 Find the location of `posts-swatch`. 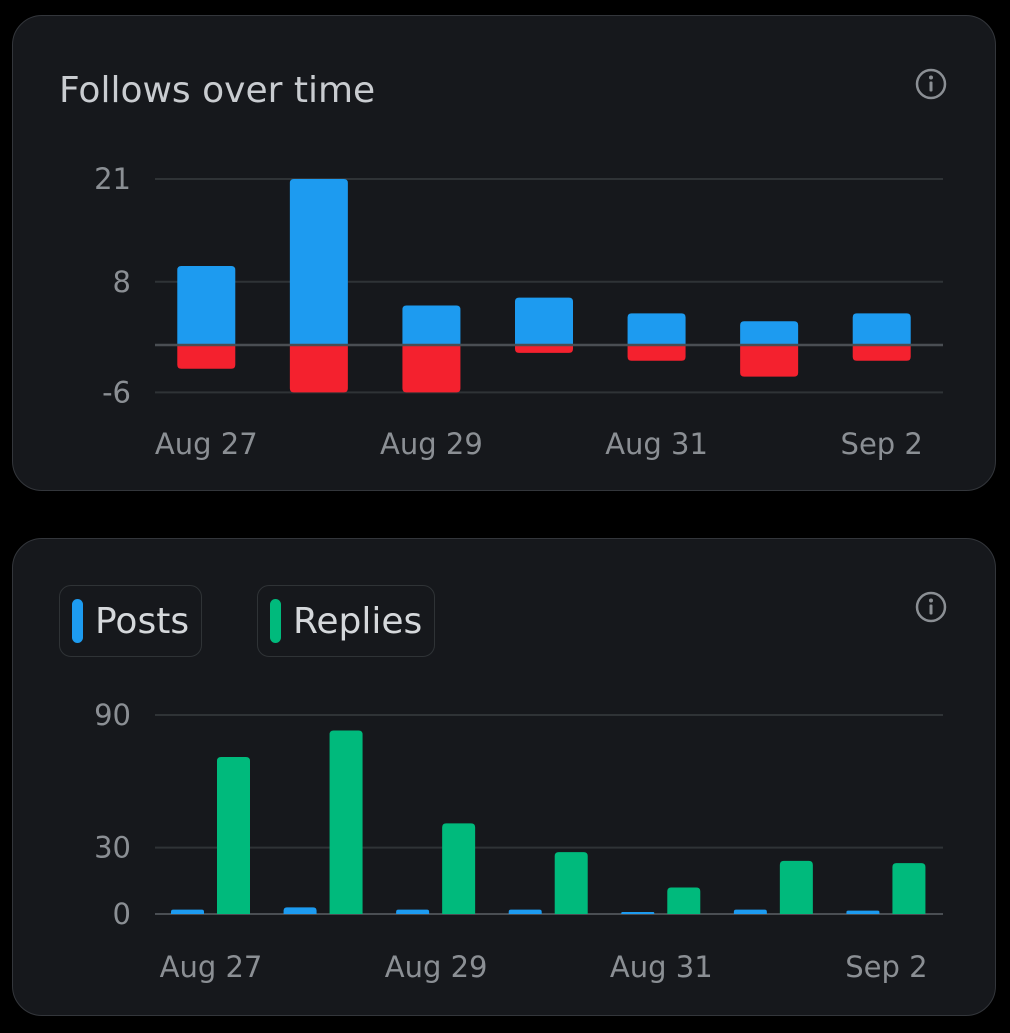

posts-swatch is located at coordinates (77, 621).